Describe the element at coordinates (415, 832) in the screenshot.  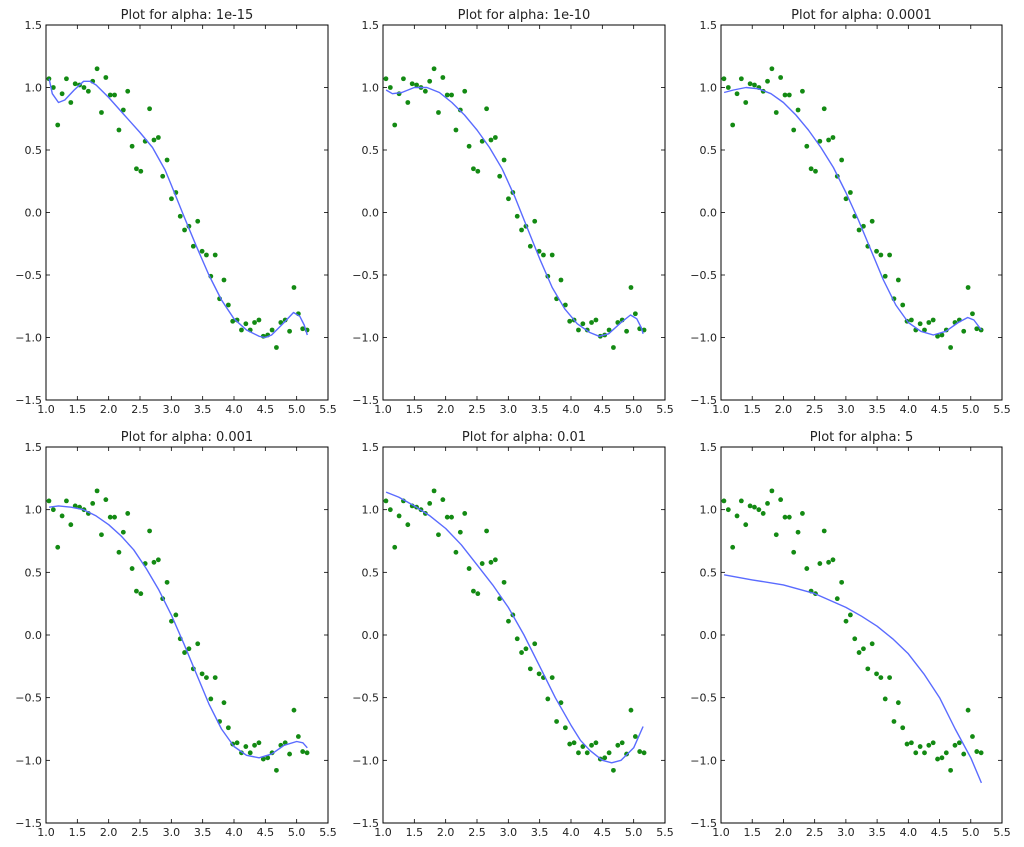
I see `x-tick-label: 1.5` at that location.